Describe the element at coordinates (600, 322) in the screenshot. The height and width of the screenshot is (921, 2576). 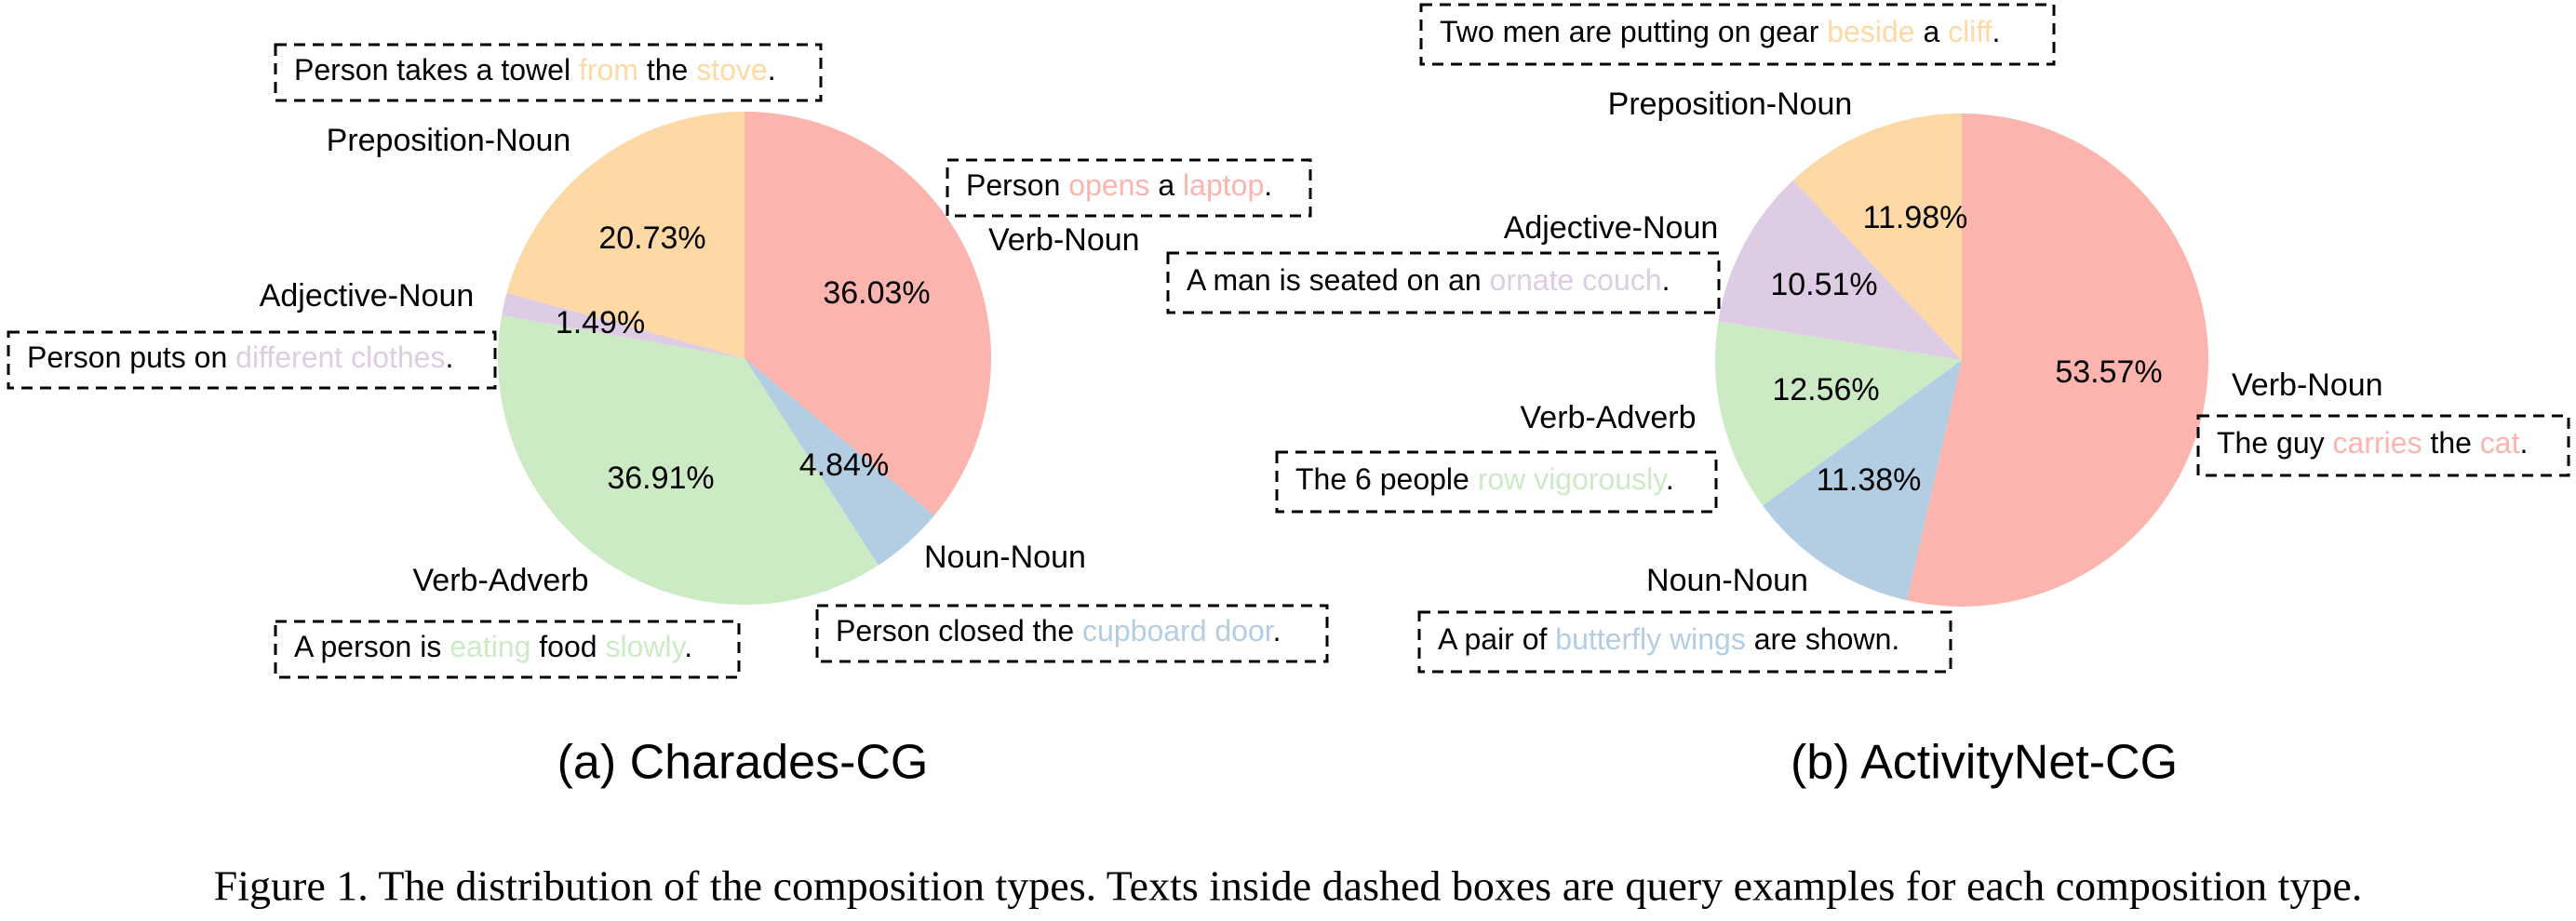
I see `pct-label-adjective-noun: 1.49%` at that location.